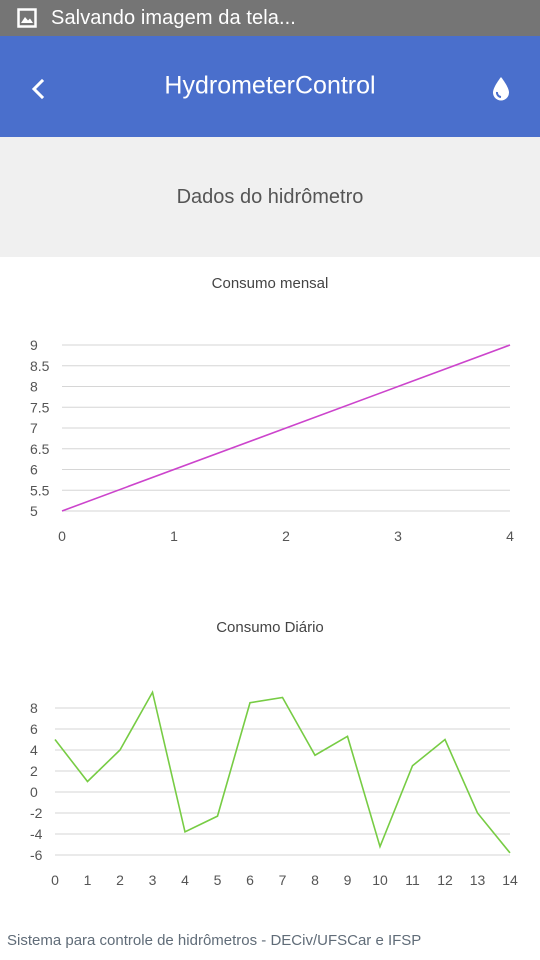  I want to click on x-tick-label: 5, so click(218, 880).